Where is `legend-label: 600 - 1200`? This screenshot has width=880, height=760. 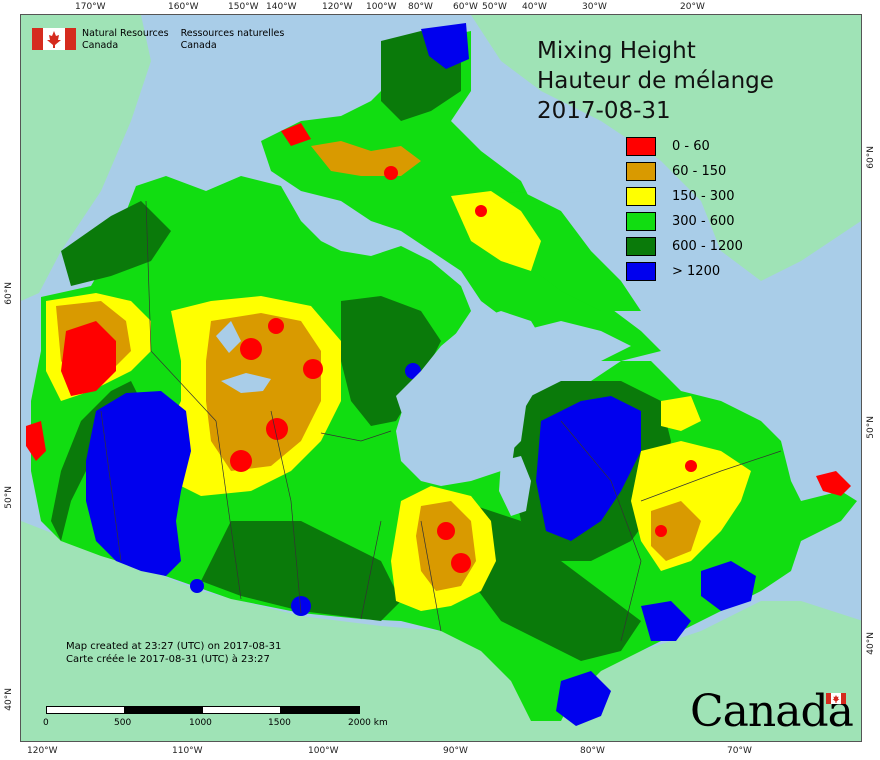
legend-label: 600 - 1200 is located at coordinates (707, 246).